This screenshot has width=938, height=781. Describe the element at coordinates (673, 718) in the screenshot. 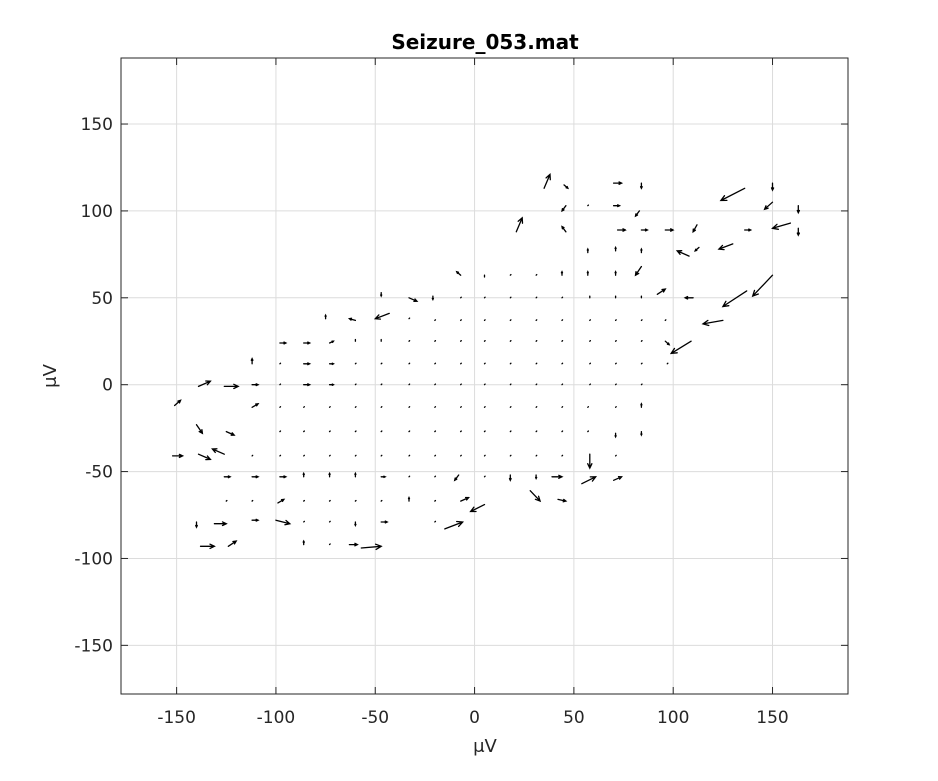

I see `x-tick-label: 100` at that location.